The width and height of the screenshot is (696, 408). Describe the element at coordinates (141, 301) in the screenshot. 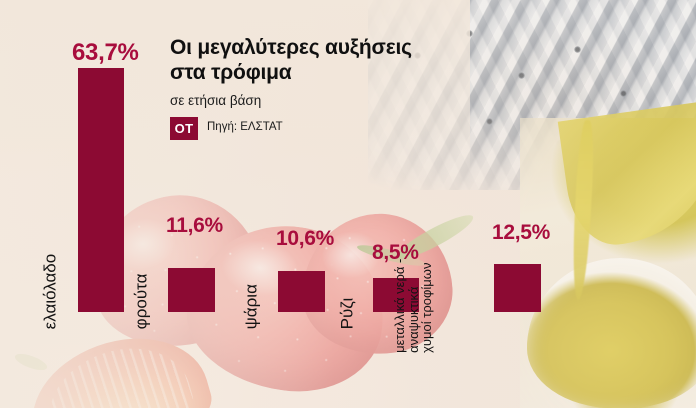

I see `bar-label-frouta: φρούτα` at that location.